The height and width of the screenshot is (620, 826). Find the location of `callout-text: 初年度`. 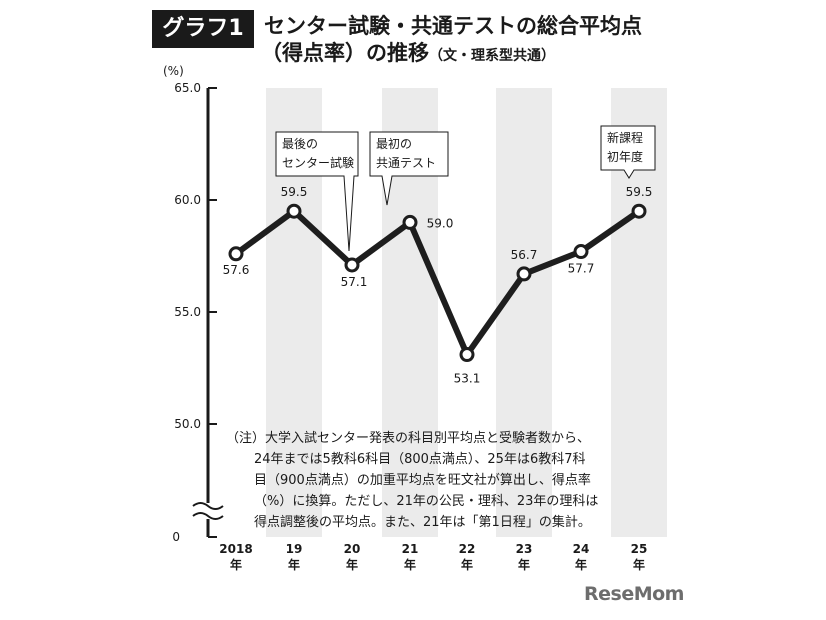

callout-text: 初年度 is located at coordinates (625, 156).